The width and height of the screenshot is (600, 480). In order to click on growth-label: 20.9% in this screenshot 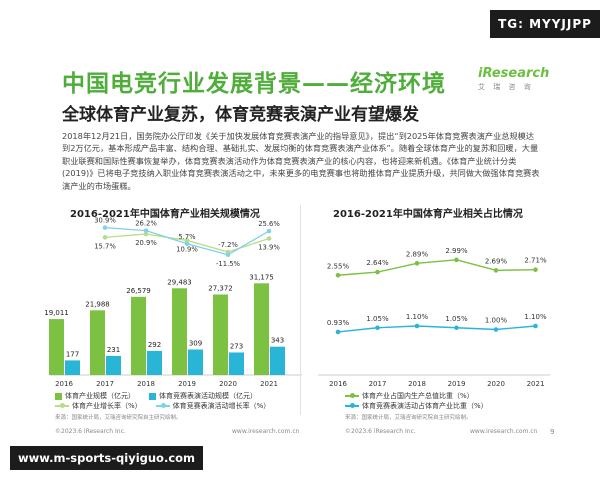, I will do `click(146, 243)`.